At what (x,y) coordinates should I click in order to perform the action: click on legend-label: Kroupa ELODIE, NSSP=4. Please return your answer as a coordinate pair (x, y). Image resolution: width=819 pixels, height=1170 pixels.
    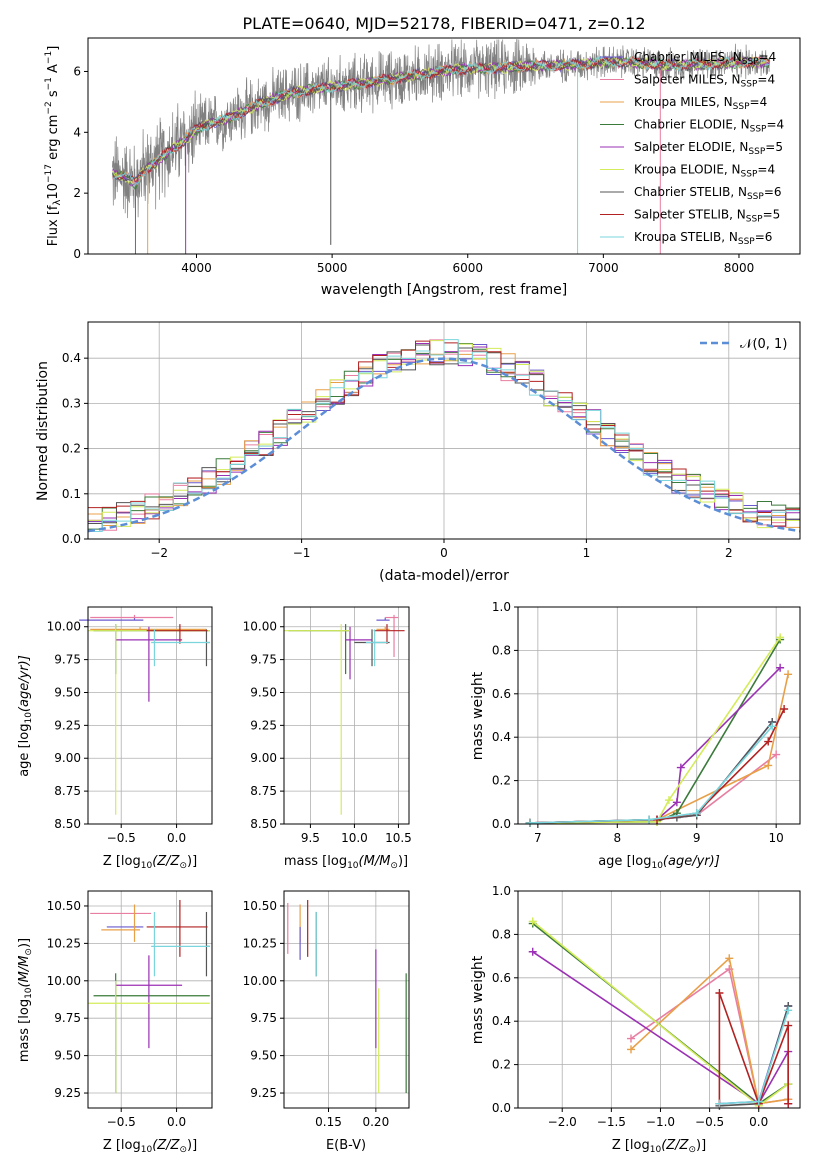
    Looking at the image, I should click on (704, 171).